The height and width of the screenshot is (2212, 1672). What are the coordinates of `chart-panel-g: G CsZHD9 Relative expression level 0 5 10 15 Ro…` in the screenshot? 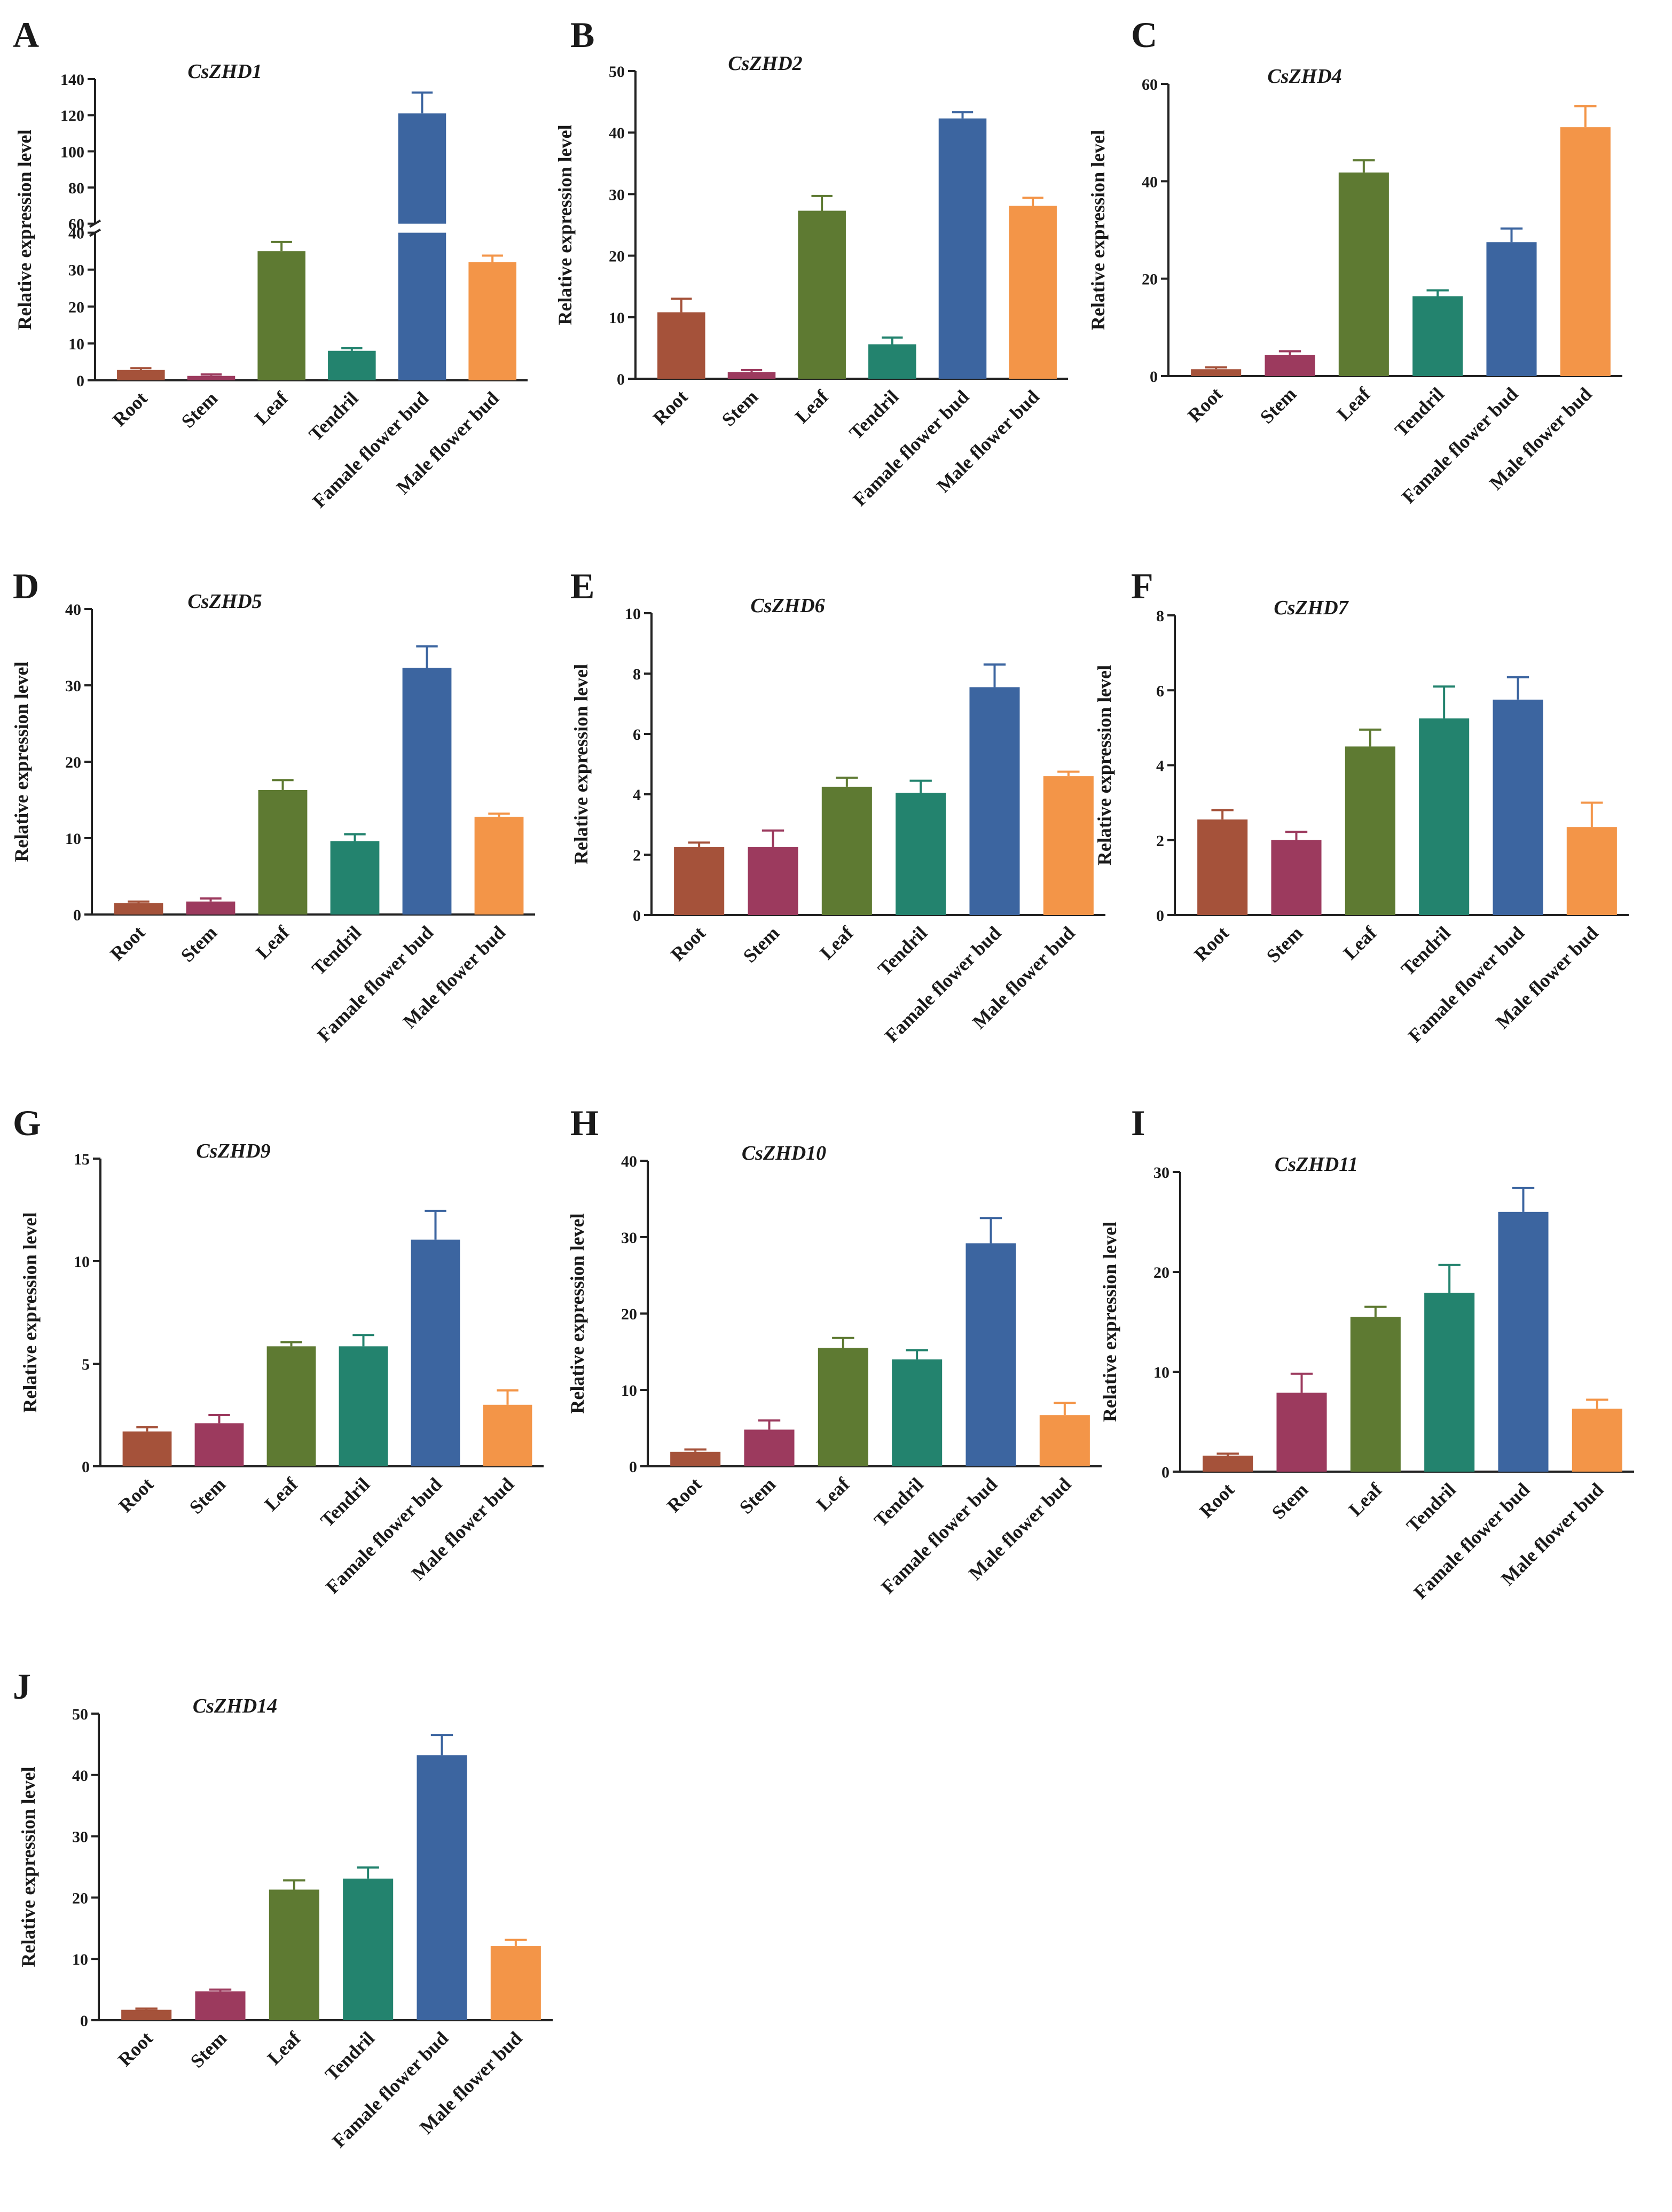 It's located at (278, 1350).